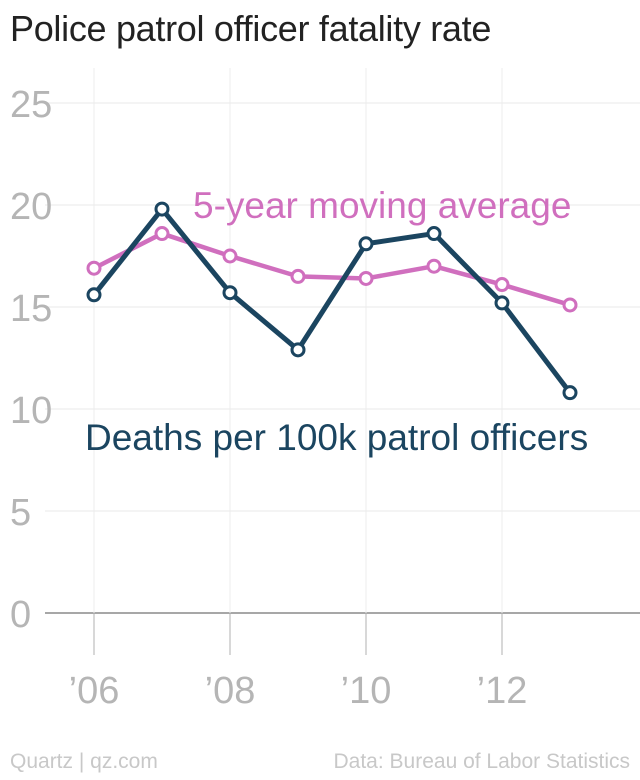  What do you see at coordinates (502, 691) in the screenshot?
I see `x-tick-label: ’12` at bounding box center [502, 691].